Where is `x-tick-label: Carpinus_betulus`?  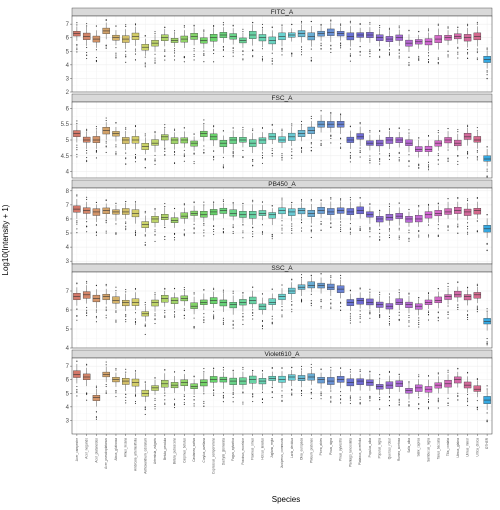
x-tick-label: Carpinus_betulus is located at coordinates (184, 450).